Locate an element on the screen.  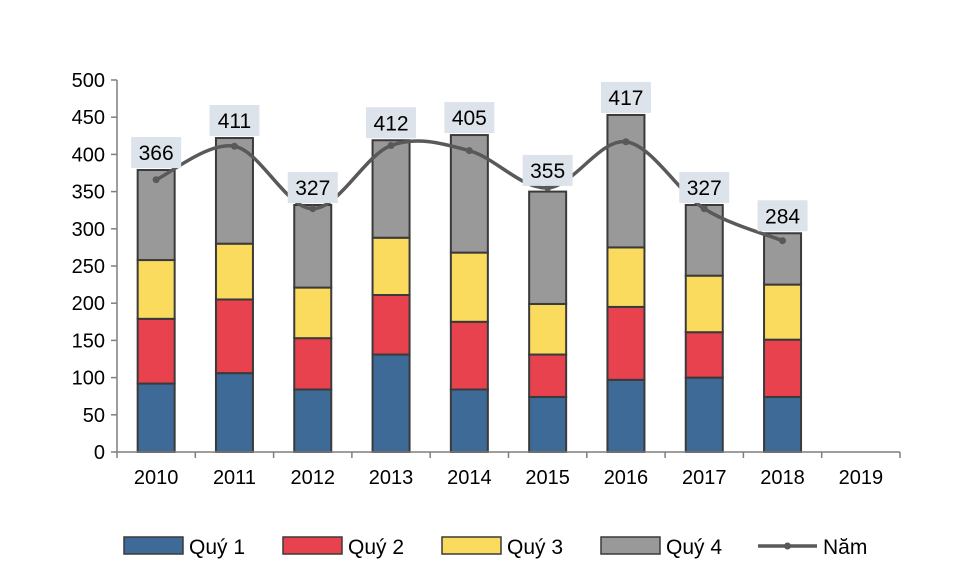
data-label-2010: 366 is located at coordinates (156, 153).